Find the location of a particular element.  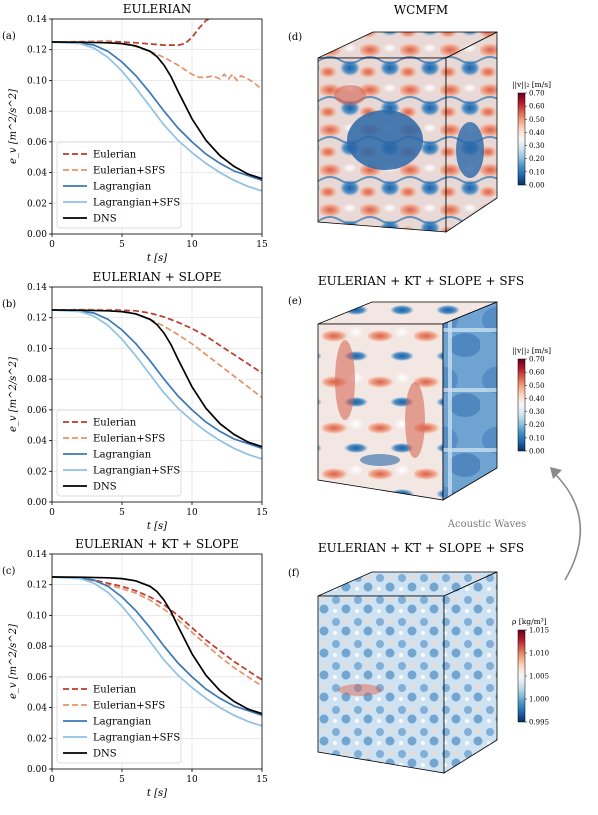

chart-title: EULERIAN + KT + SLOPE is located at coordinates (157, 544).